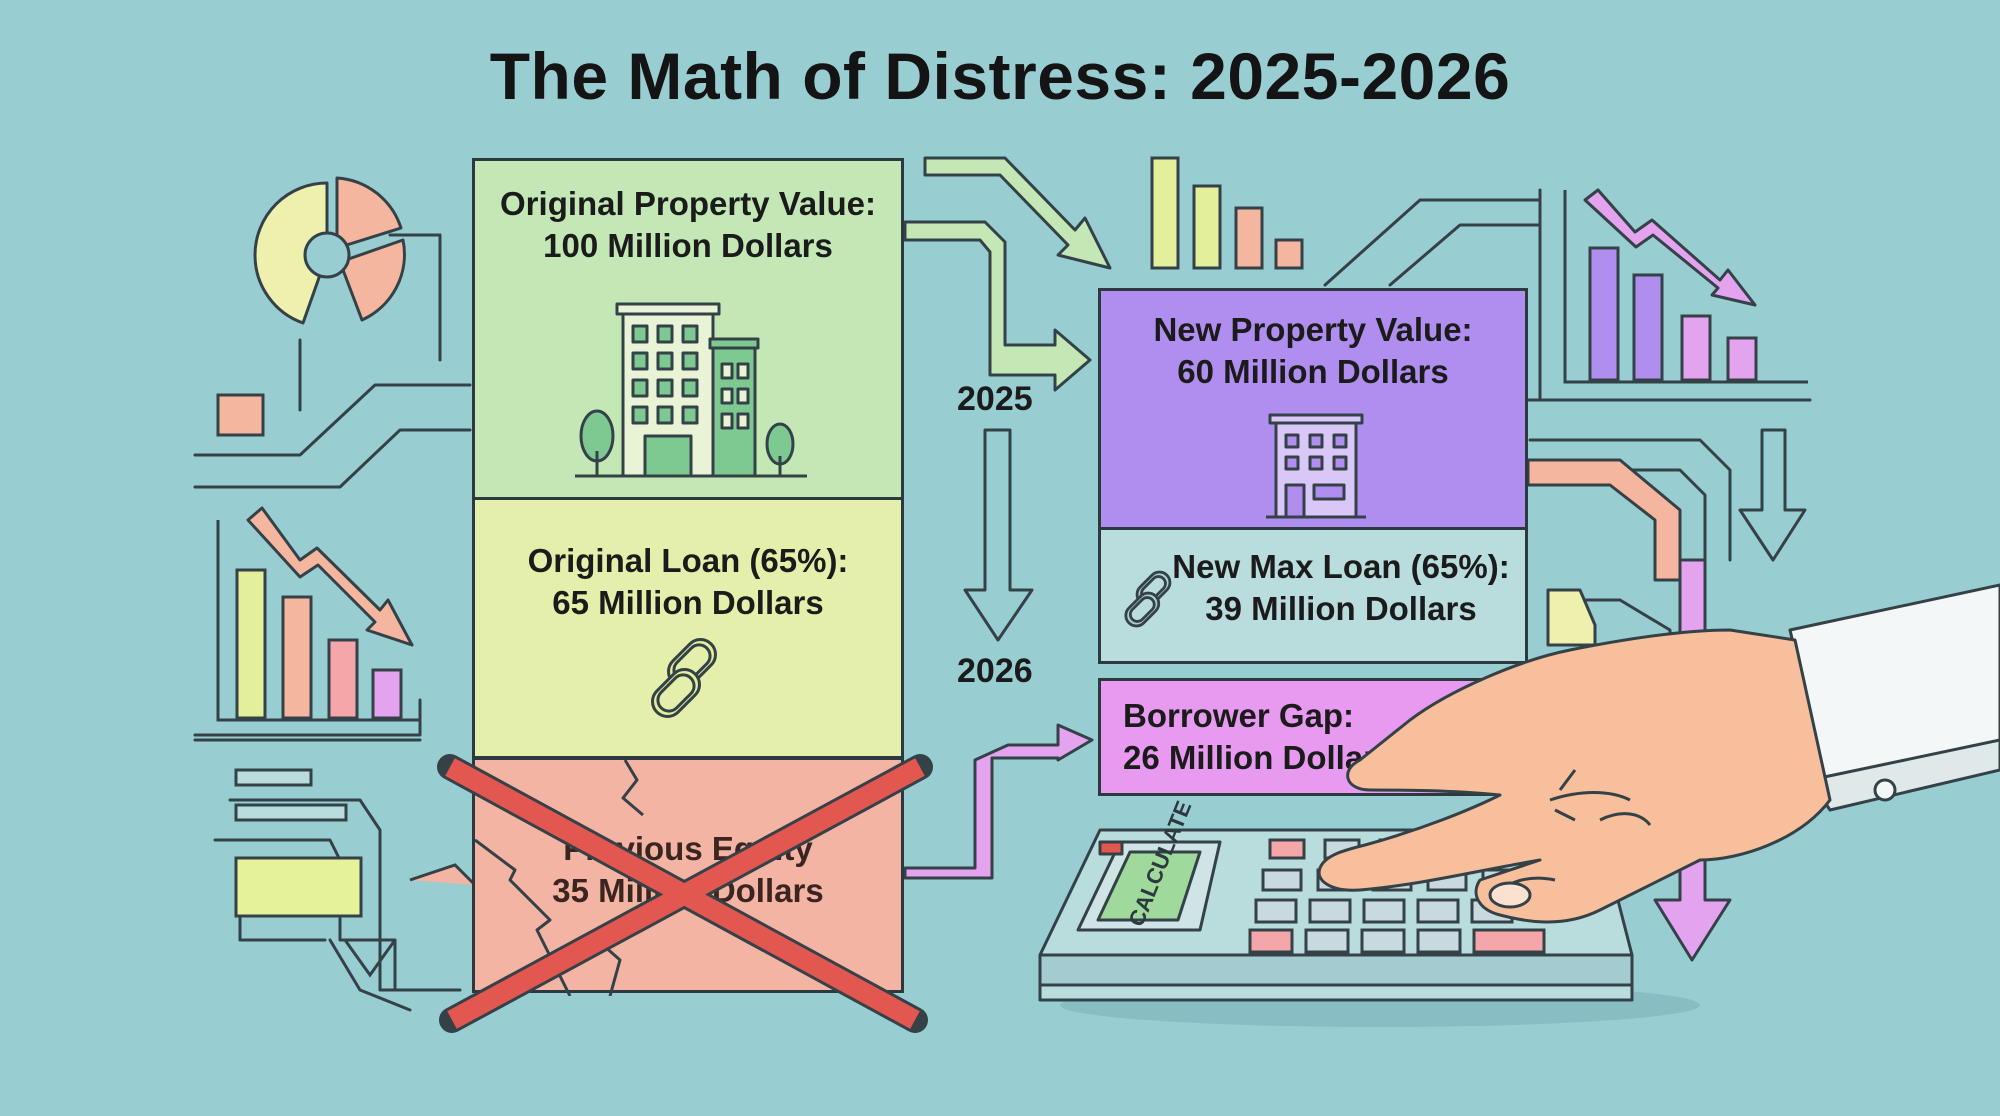  Describe the element at coordinates (1341, 608) in the screenshot. I see `new-max-loan-amount: 39 Million Dollars` at that location.